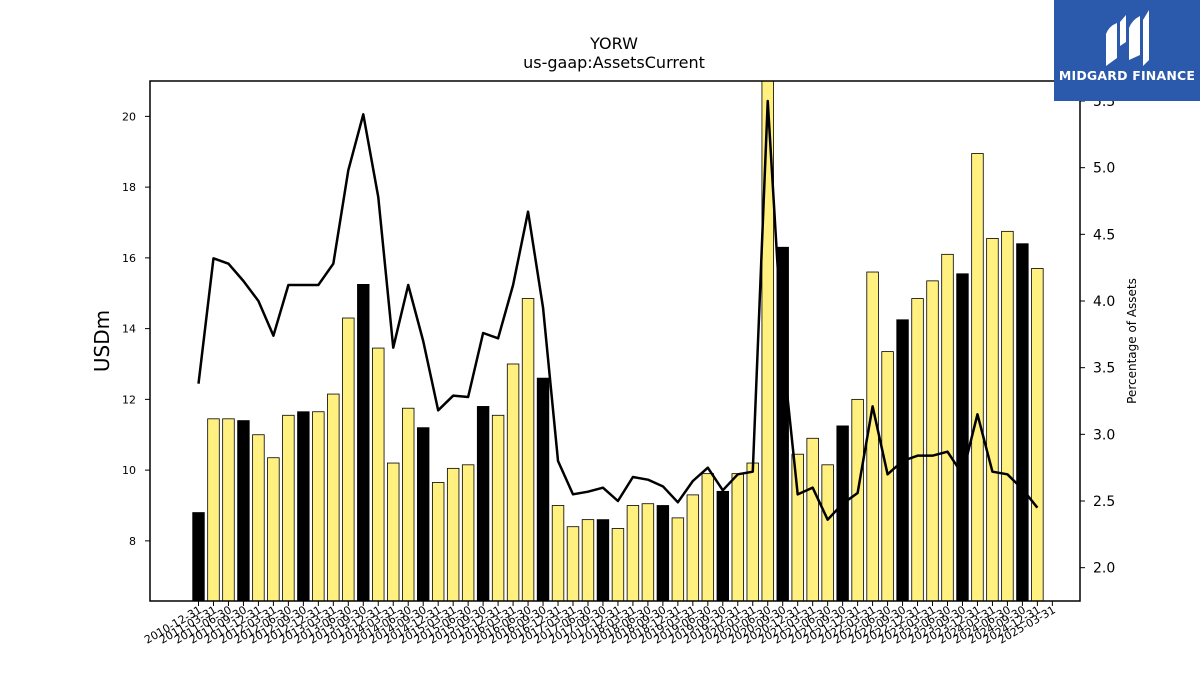 The height and width of the screenshot is (675, 1200). Describe the element at coordinates (1104, 569) in the screenshot. I see `y2-tick-label: 2.0` at that location.